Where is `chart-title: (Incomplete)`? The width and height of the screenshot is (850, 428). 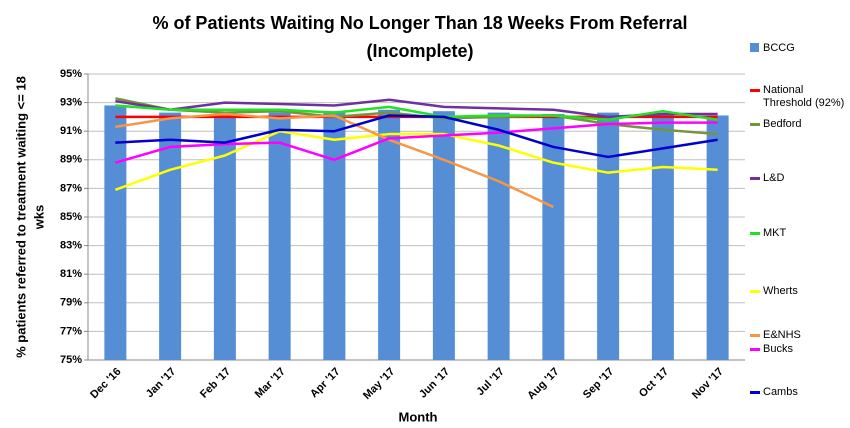 chart-title: (Incomplete) is located at coordinates (419, 51).